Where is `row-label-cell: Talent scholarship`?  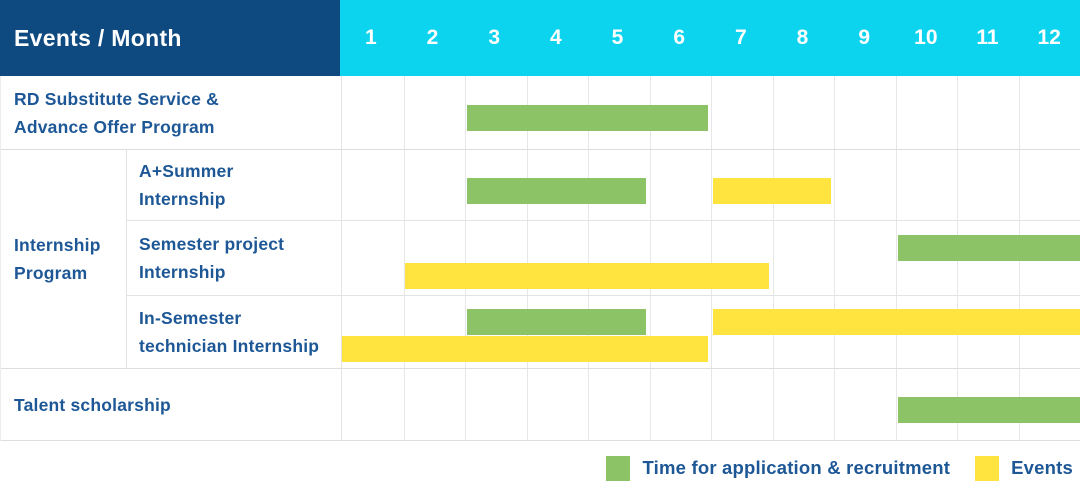 row-label-cell: Talent scholarship is located at coordinates (171, 404).